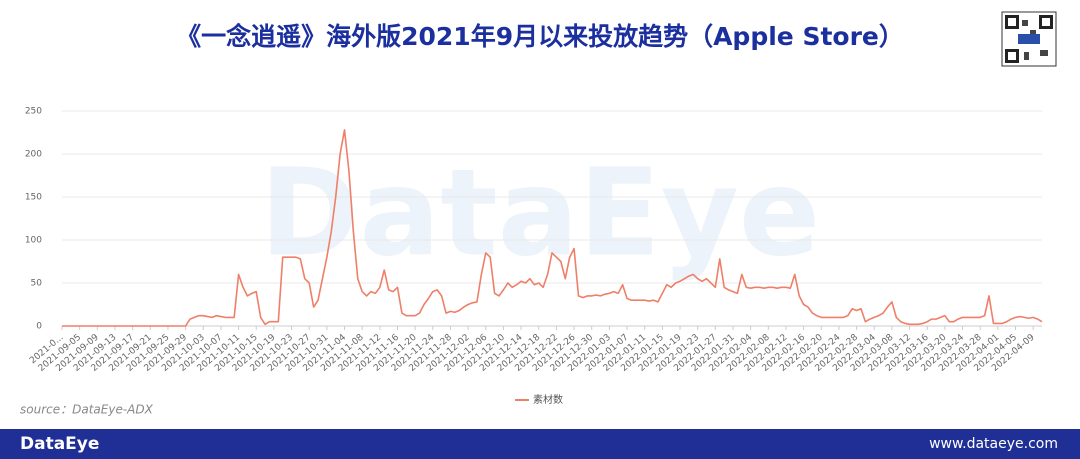 The image size is (1080, 459). I want to click on footer-brand: DataEye, so click(59, 444).